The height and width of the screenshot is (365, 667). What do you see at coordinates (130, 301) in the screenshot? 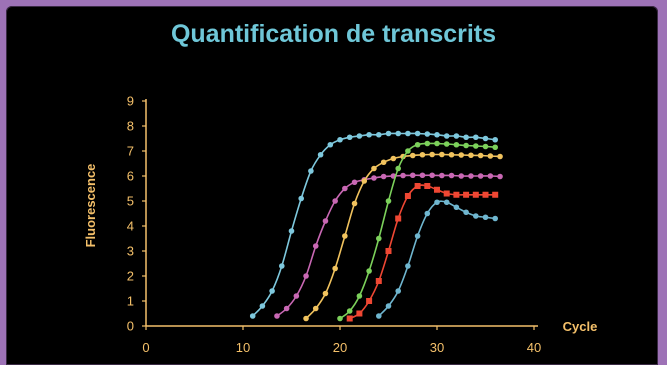
I see `y-tick-label: 1` at bounding box center [130, 301].